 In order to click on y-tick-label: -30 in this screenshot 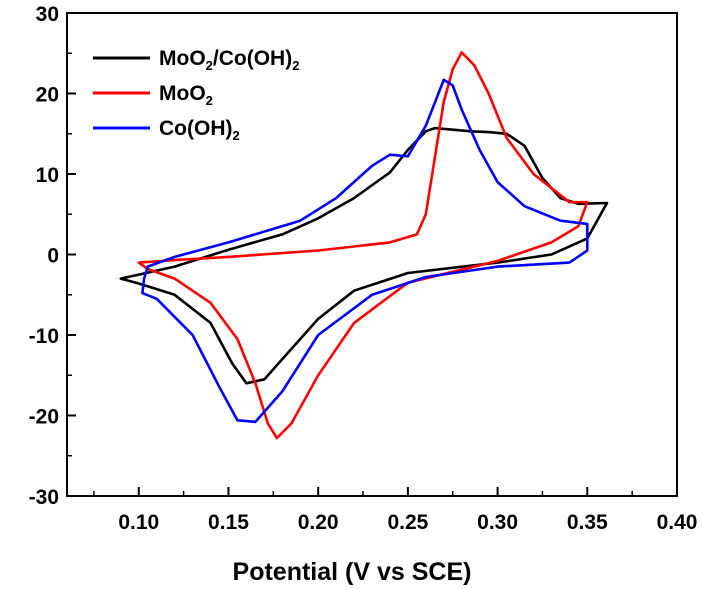, I will do `click(44, 497)`.